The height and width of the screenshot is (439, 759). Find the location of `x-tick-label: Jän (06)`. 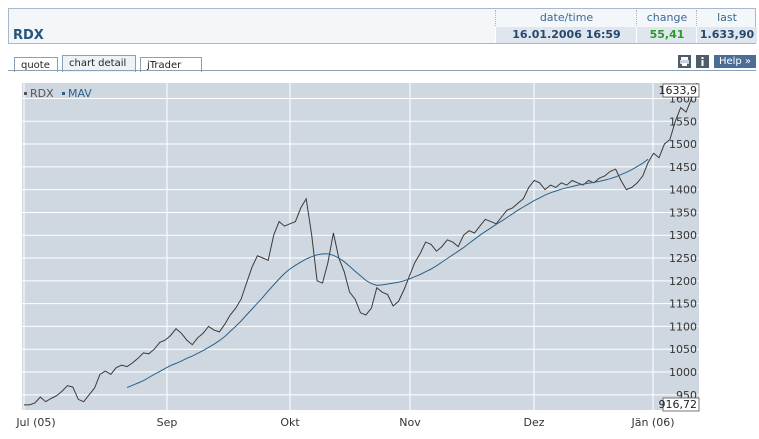

x-tick-label: Jän (06) is located at coordinates (652, 422).